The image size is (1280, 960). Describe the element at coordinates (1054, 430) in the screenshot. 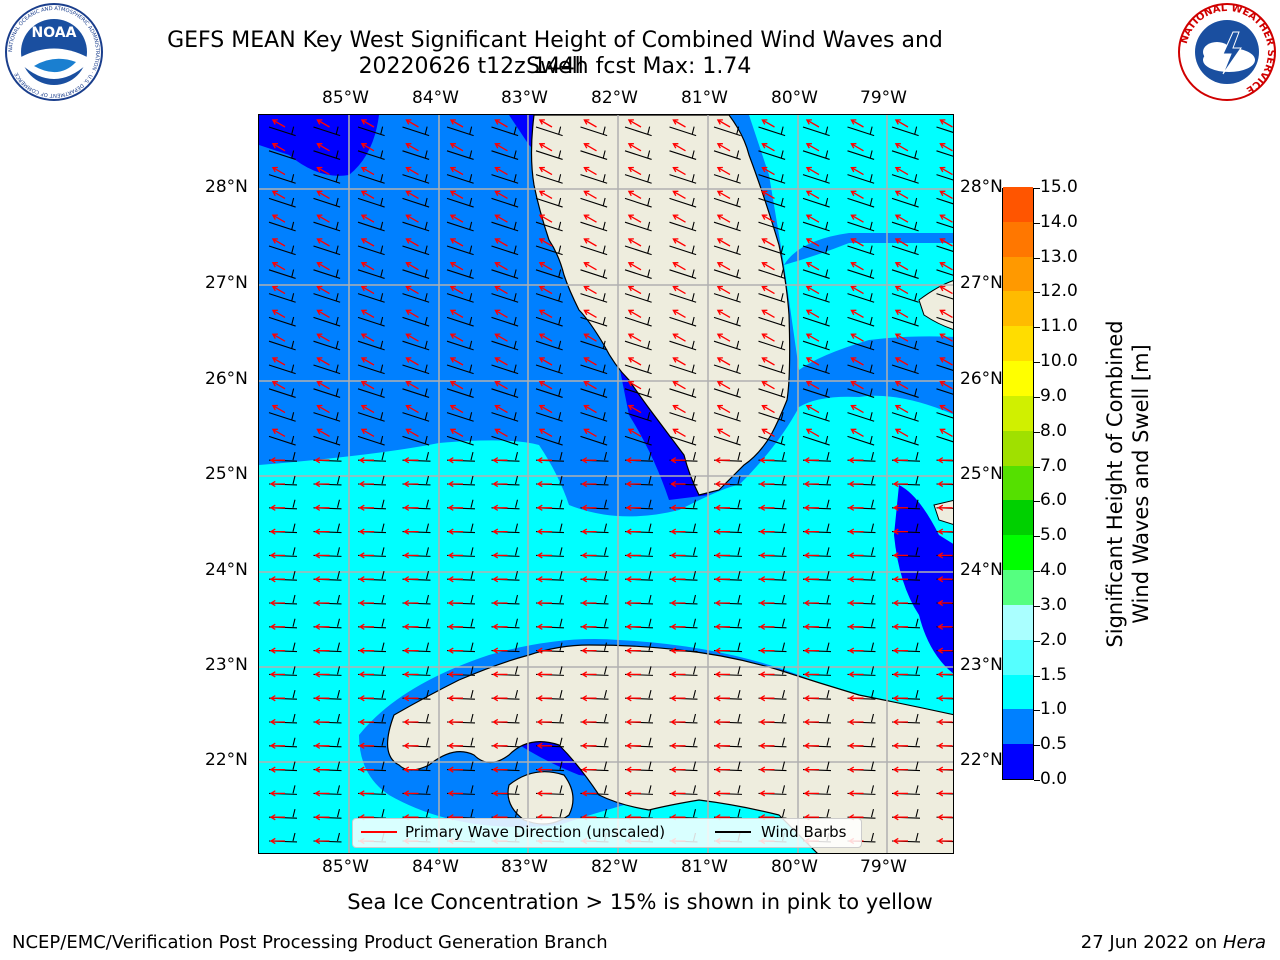

I see `colorbar-tick-label: 8.0` at that location.